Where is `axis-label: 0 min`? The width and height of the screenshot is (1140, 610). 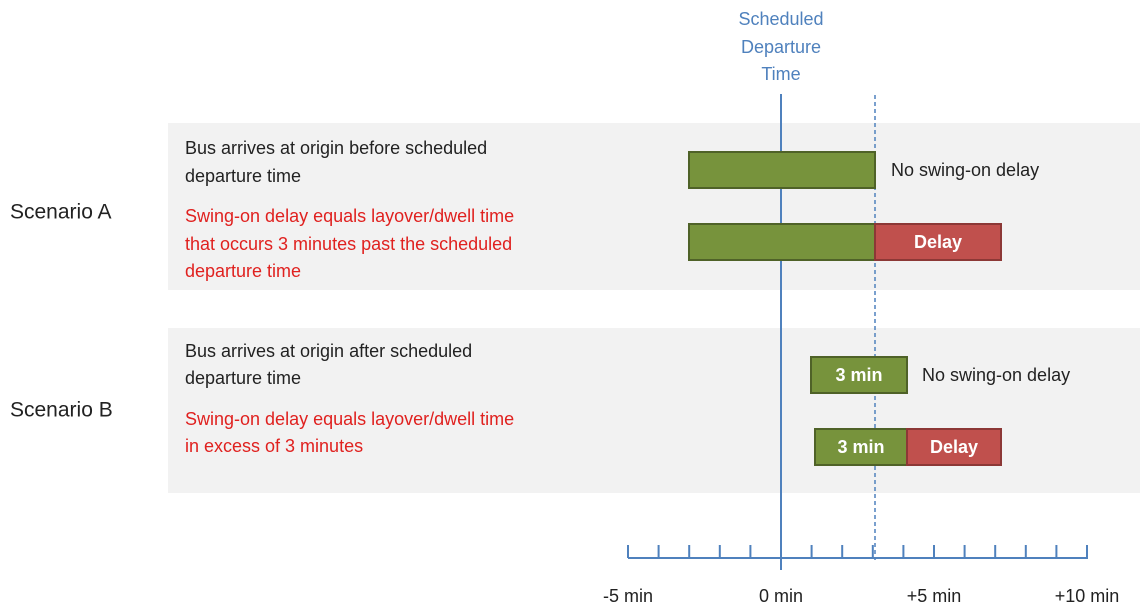 axis-label: 0 min is located at coordinates (781, 596).